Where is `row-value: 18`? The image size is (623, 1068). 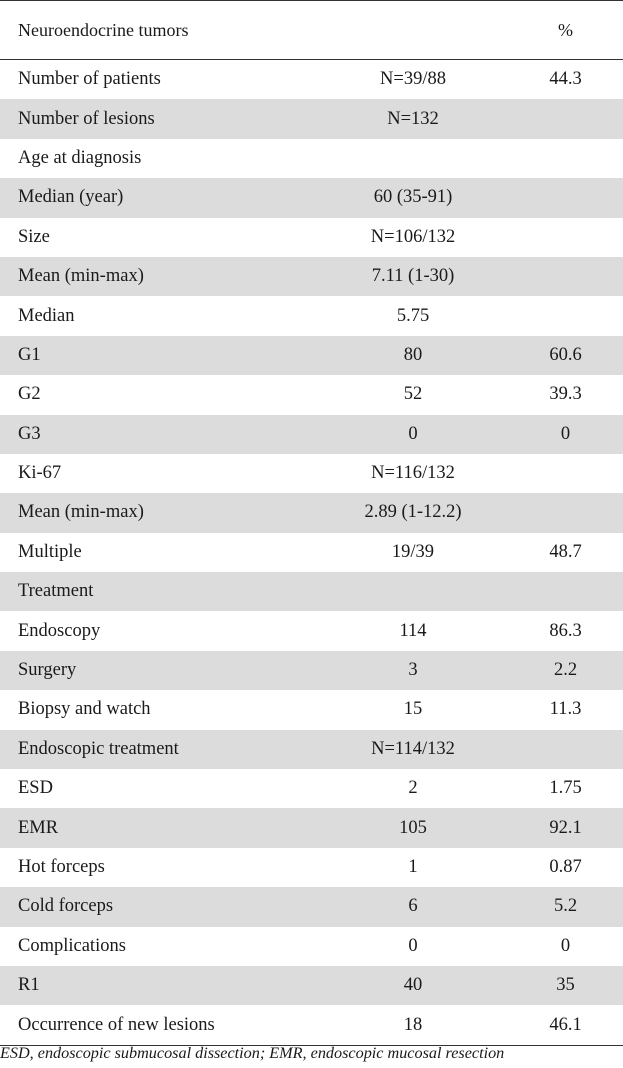
row-value: 18 is located at coordinates (413, 1025).